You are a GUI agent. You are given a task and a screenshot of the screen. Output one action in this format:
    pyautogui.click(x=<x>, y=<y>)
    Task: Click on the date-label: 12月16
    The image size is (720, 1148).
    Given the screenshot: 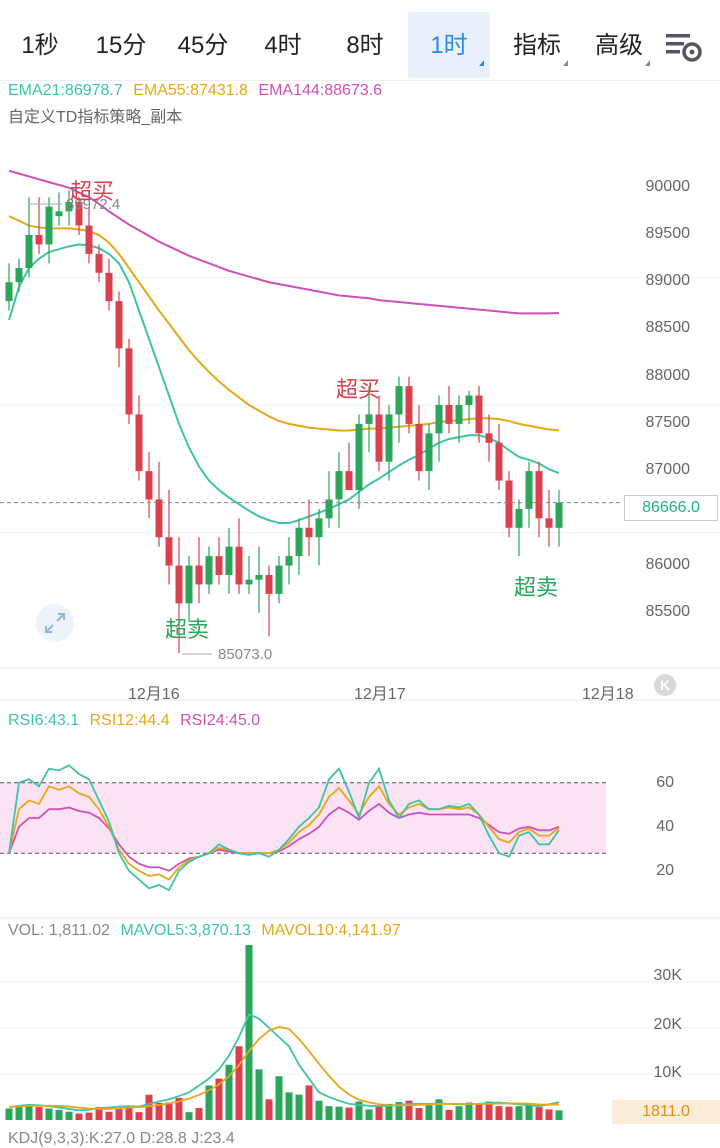 What is the action you would take?
    pyautogui.click(x=154, y=694)
    